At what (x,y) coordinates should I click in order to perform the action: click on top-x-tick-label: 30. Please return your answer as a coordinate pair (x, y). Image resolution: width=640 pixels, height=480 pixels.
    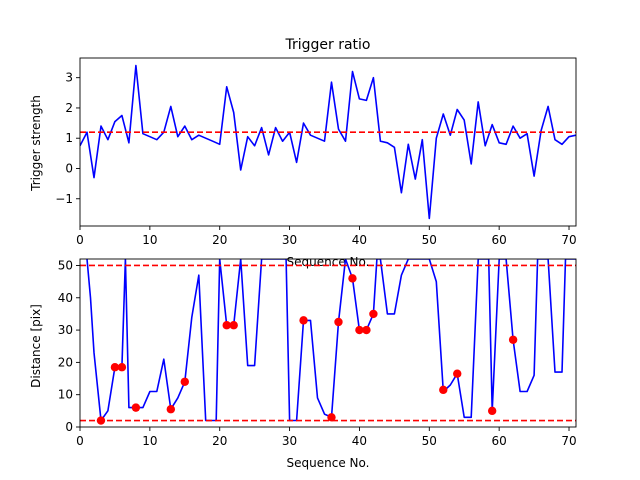
    Looking at the image, I should click on (289, 240).